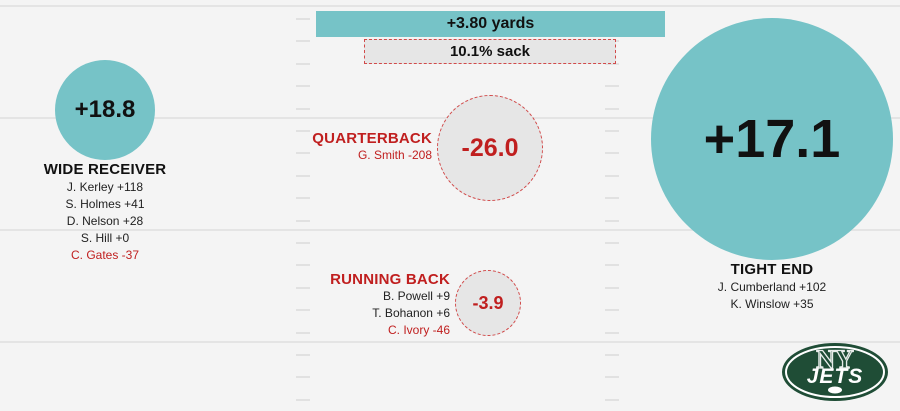  I want to click on logo-text: JETS, so click(835, 376).